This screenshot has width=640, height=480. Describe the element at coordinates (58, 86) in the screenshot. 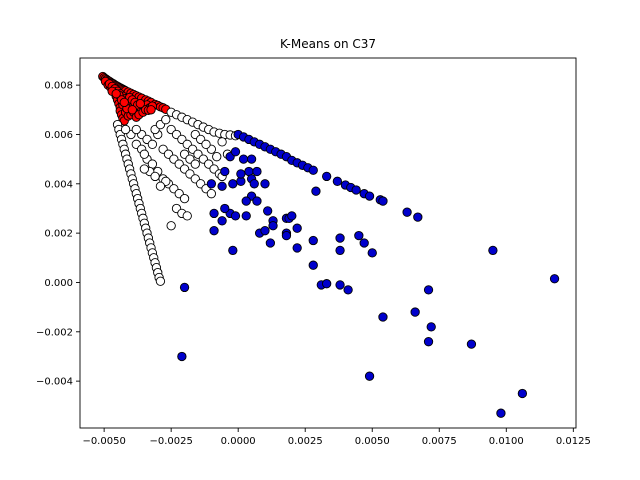

I see `y-tick-label: 0.008` at that location.